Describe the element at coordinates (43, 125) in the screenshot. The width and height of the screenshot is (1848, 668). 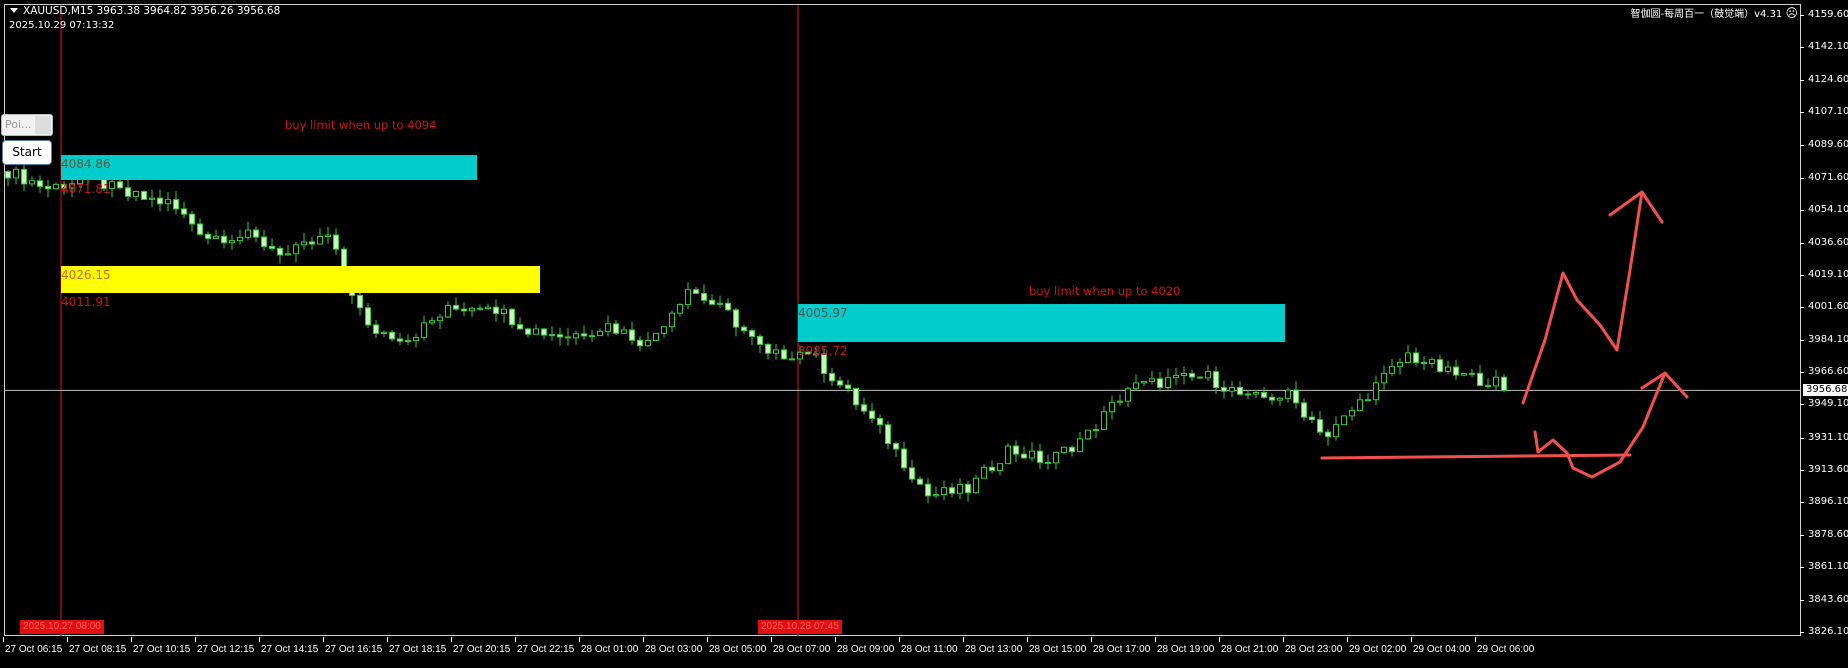
I see `point-input-spinner` at that location.